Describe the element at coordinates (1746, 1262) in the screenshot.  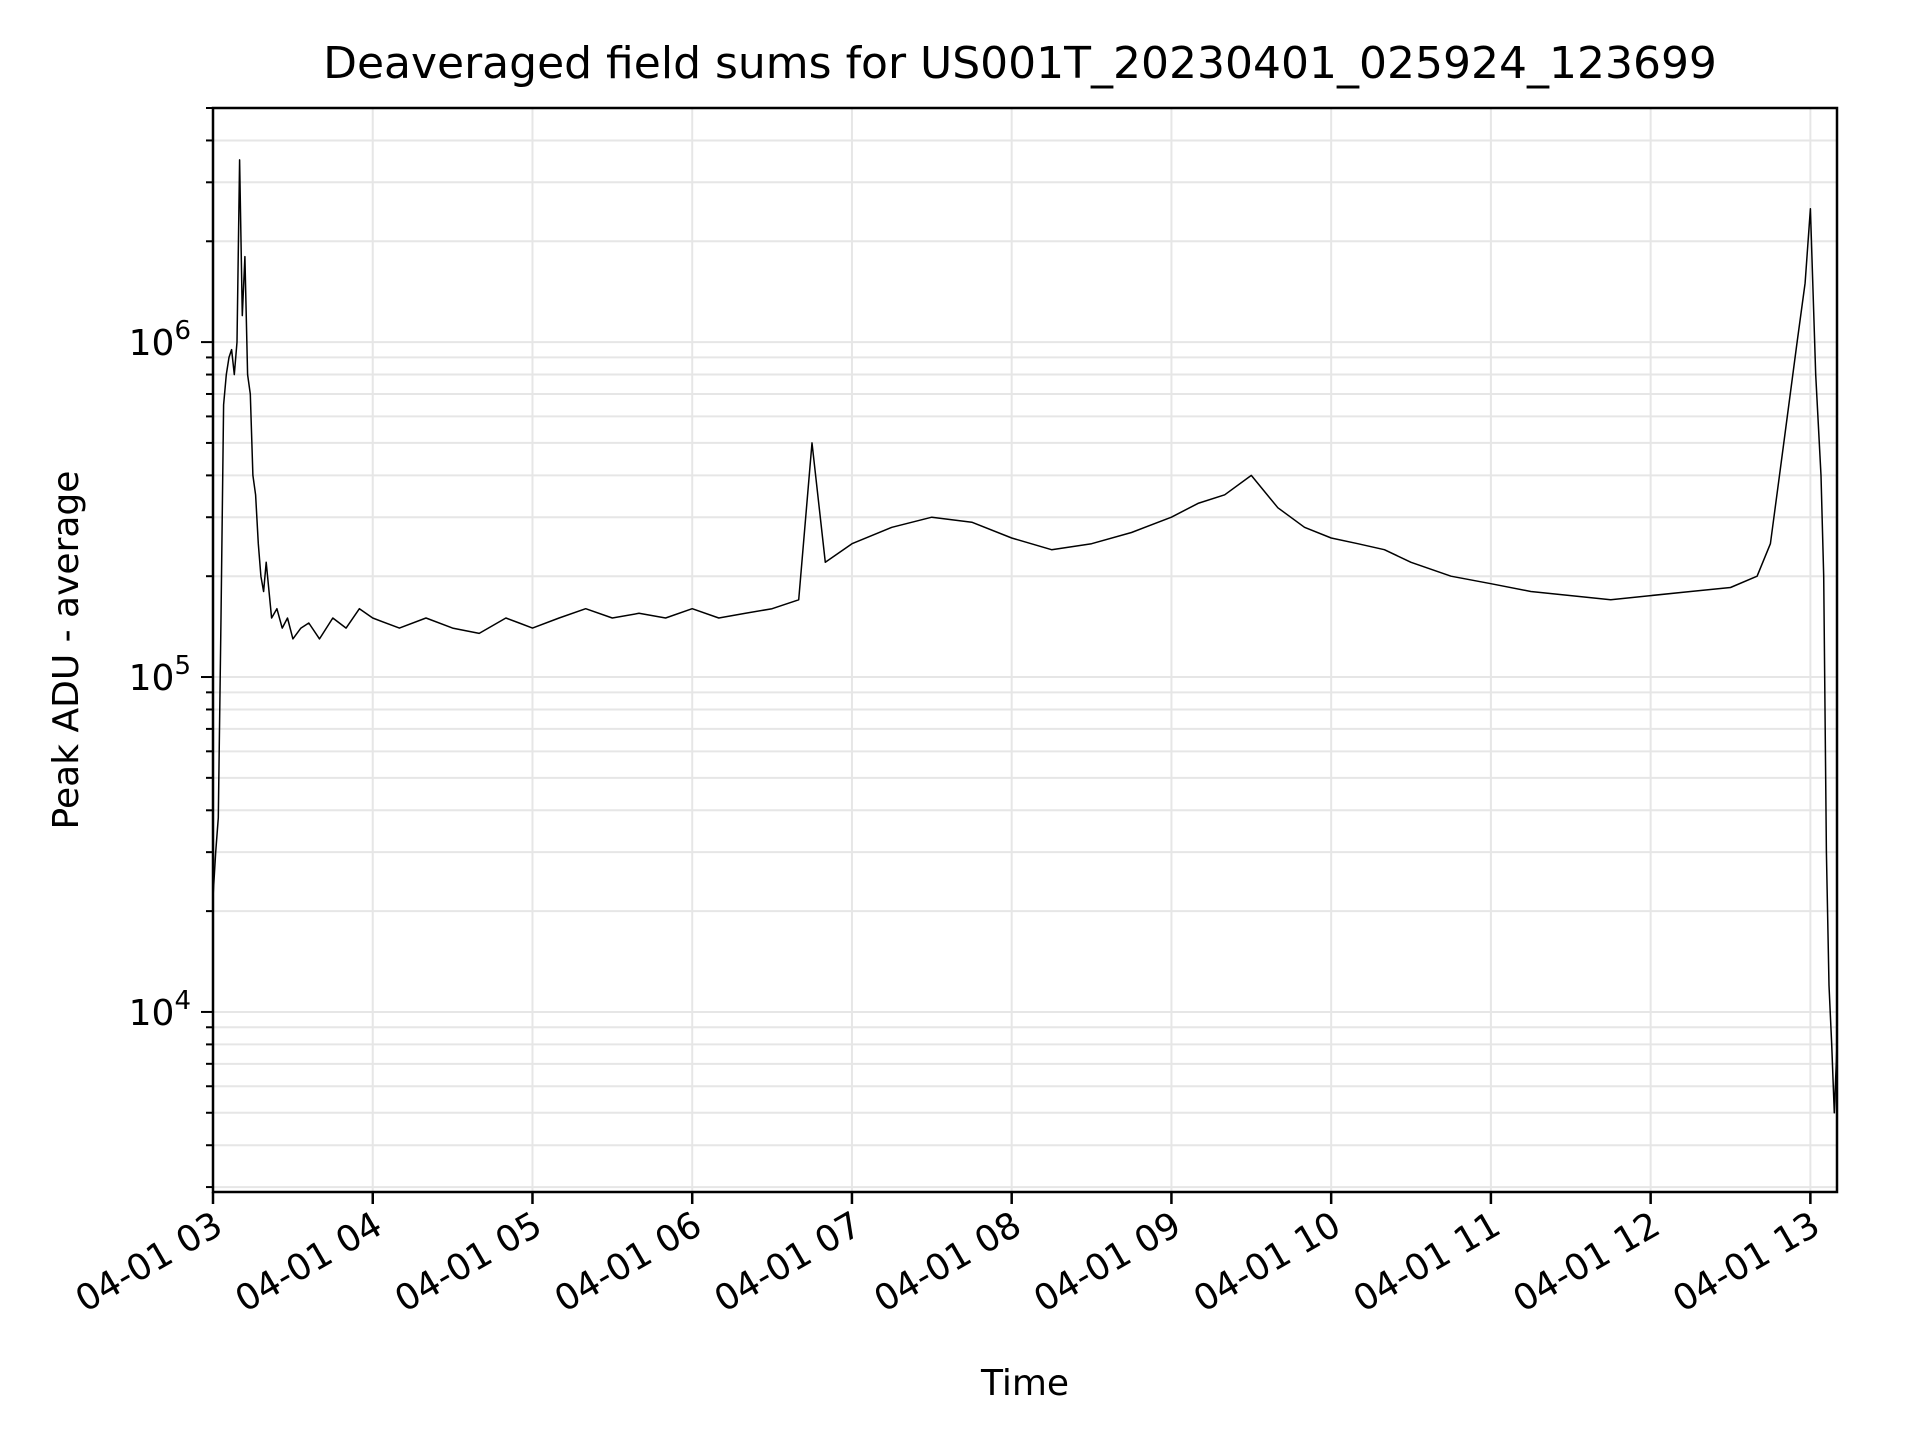
I see `x-tick-label: 04-01 13` at that location.